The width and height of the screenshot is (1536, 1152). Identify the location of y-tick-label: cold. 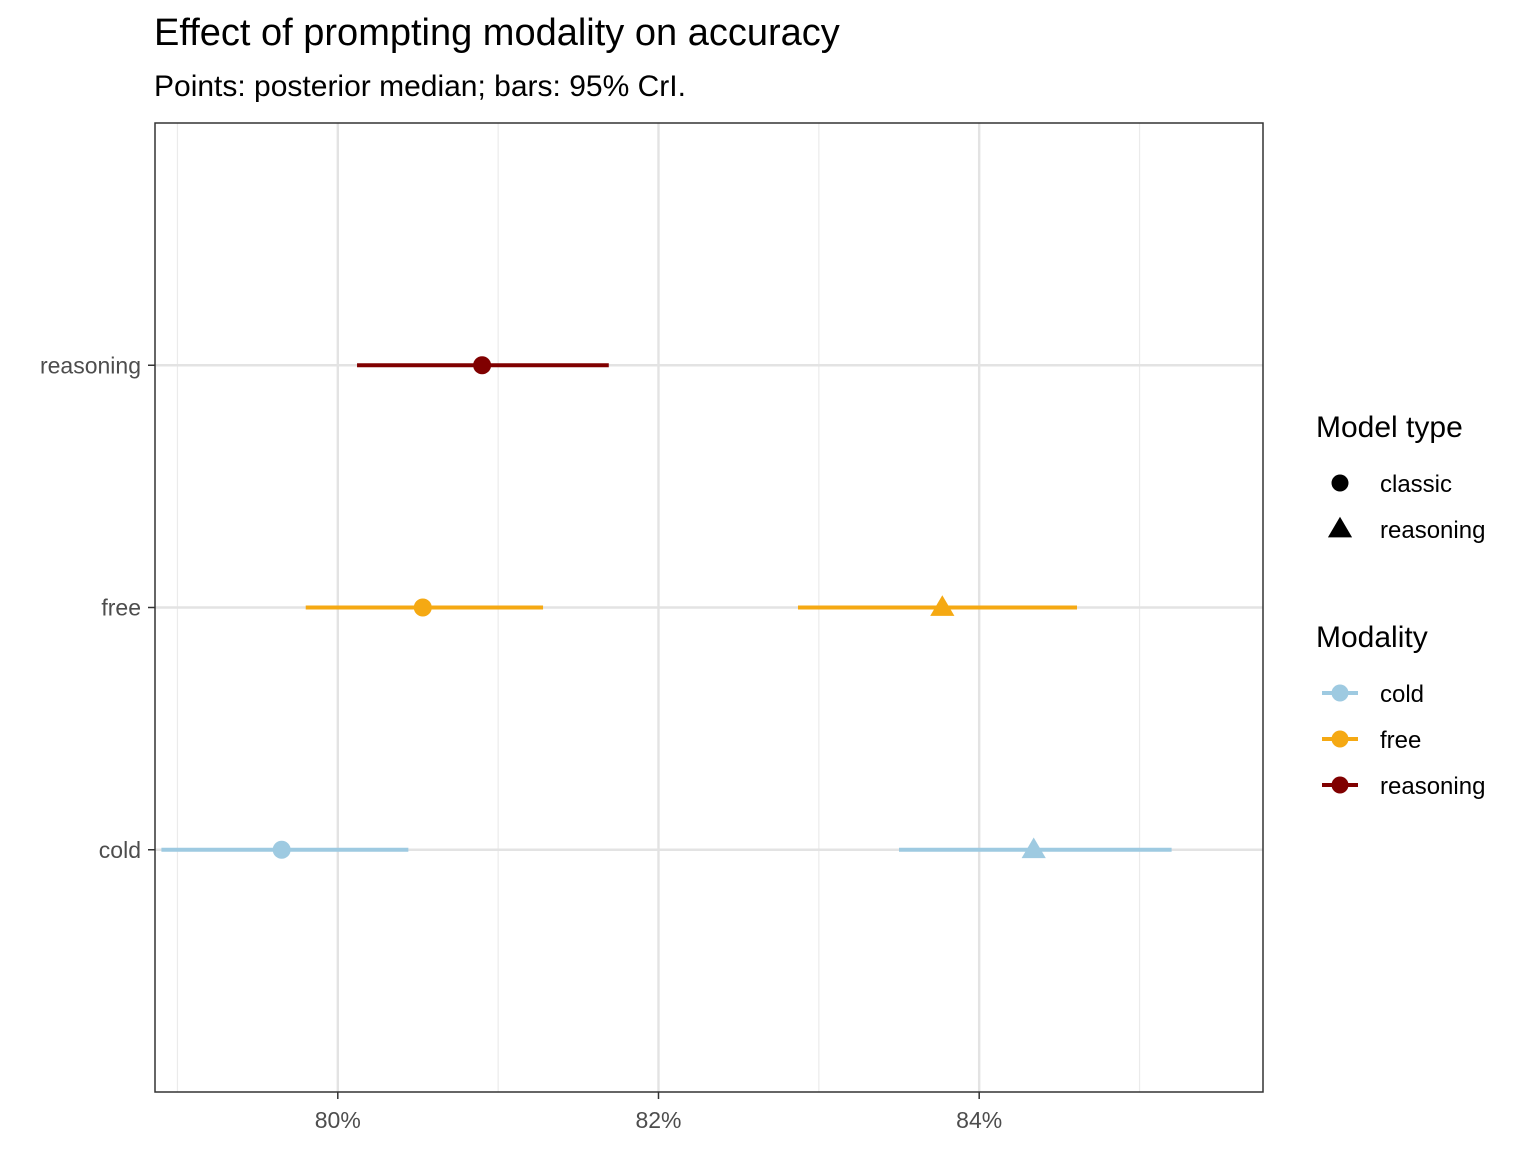
(120, 850).